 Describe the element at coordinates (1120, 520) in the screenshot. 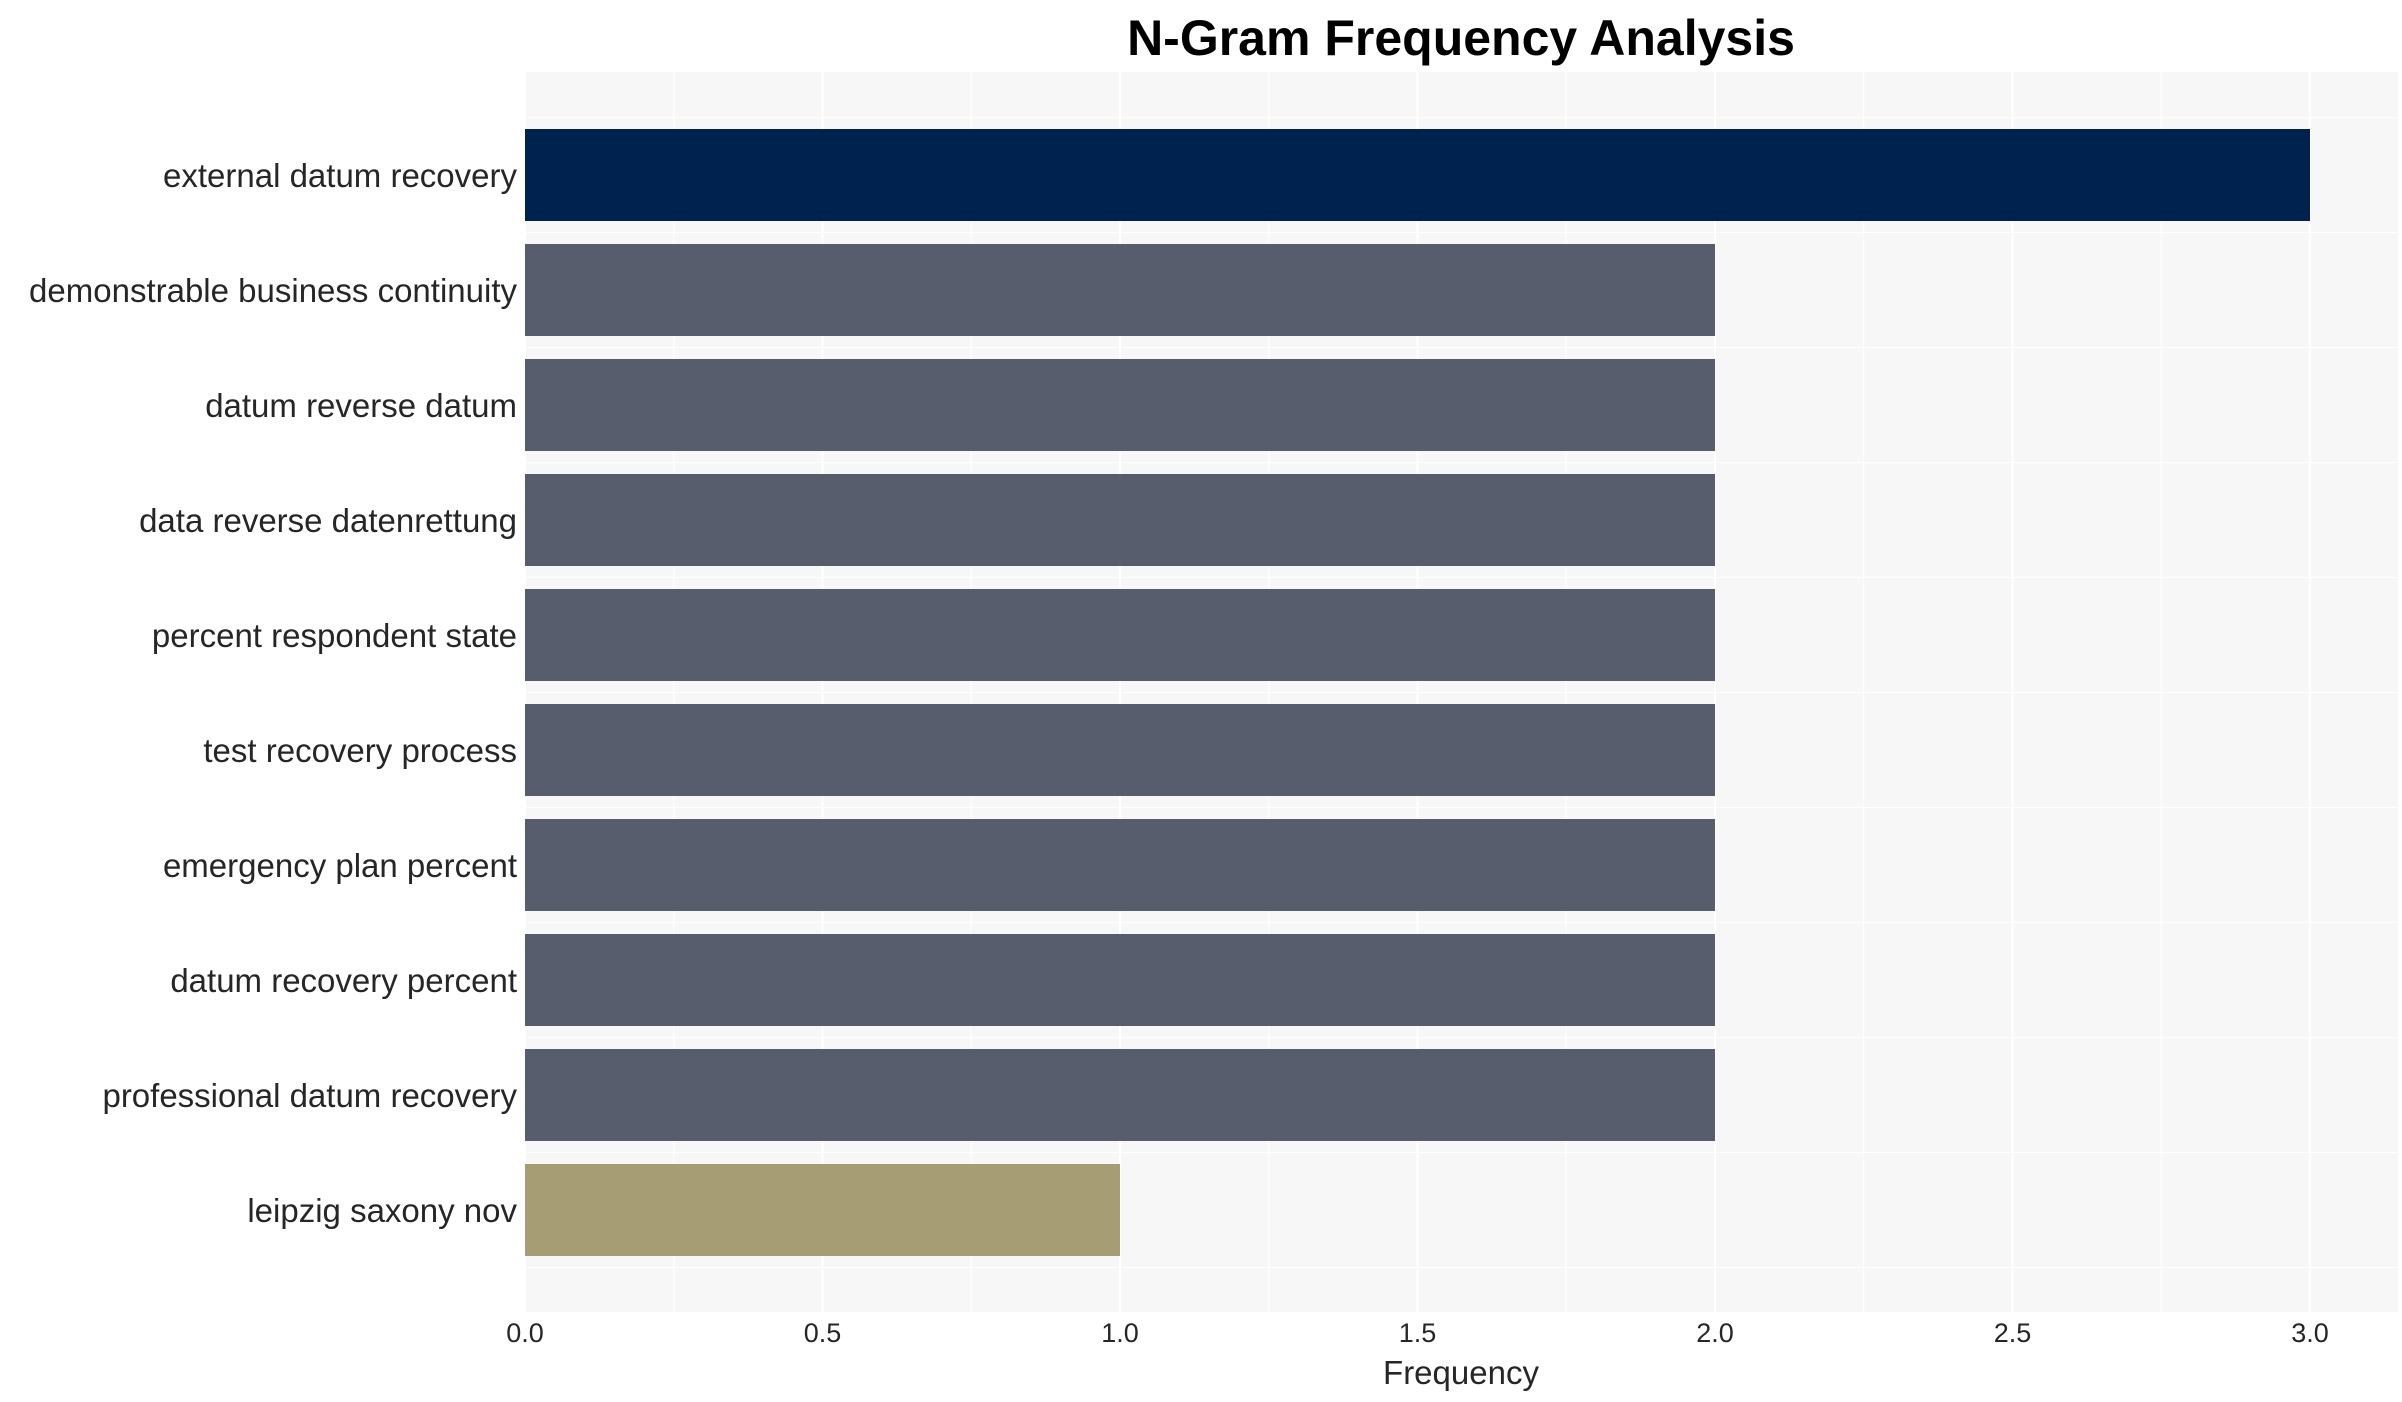

I see `bar-data-reverse-datenrettung` at that location.